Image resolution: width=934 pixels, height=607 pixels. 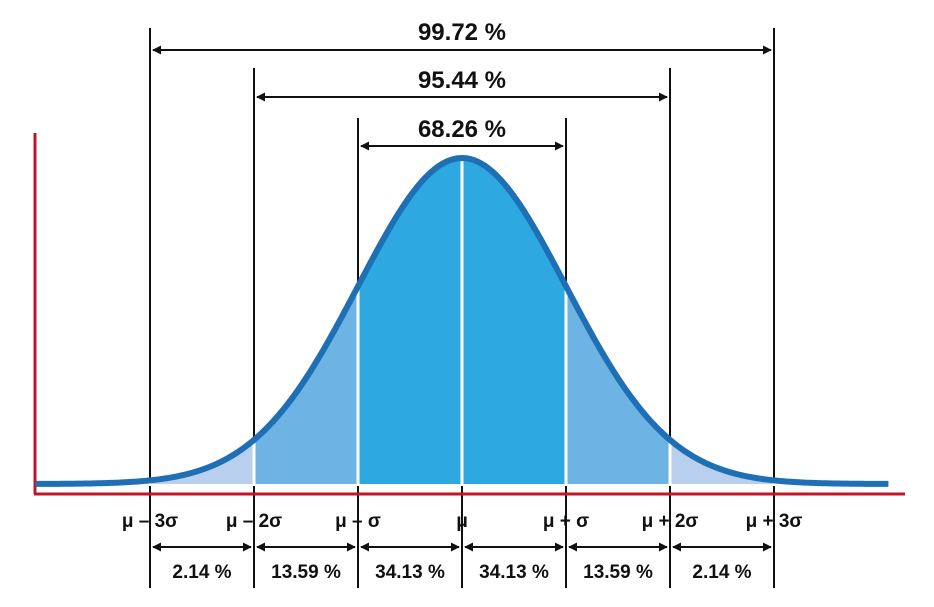 What do you see at coordinates (358, 521) in the screenshot?
I see `x-tick-label: μ – σ` at bounding box center [358, 521].